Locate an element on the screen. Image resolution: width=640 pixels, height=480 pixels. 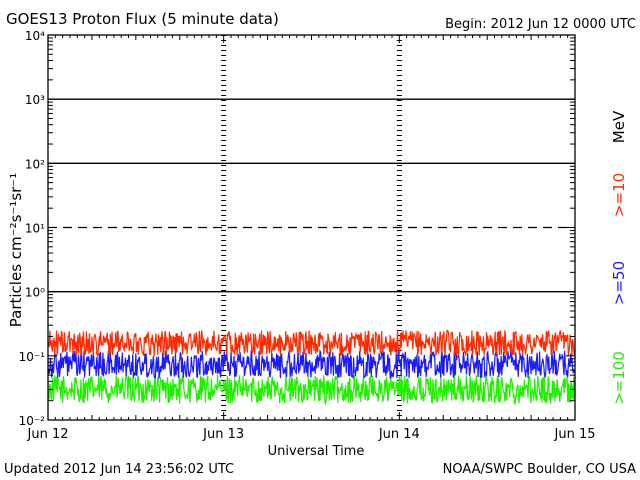
legend-entry: >=50 is located at coordinates (619, 283).